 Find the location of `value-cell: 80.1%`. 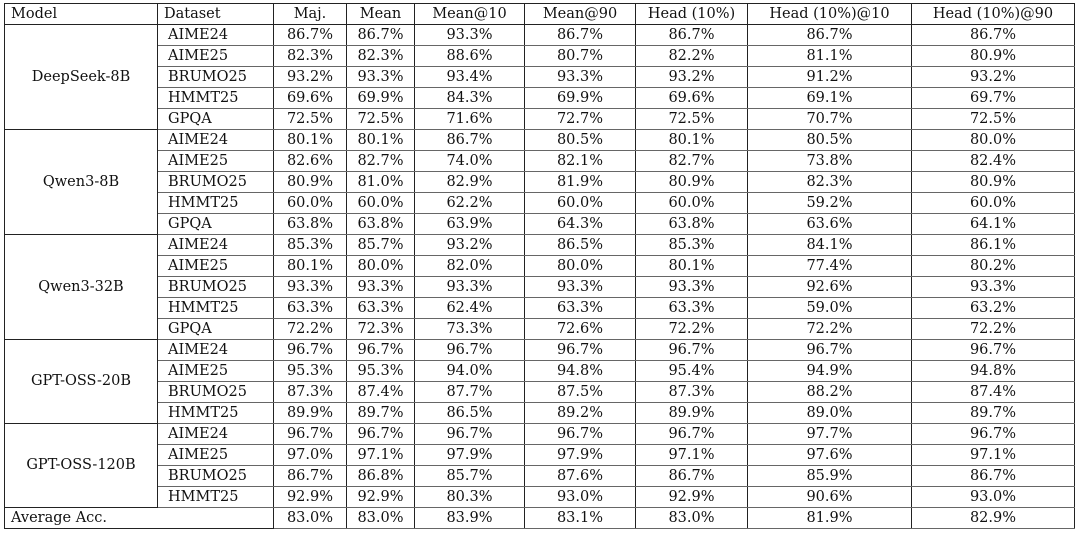

value-cell: 80.1% is located at coordinates (691, 266).